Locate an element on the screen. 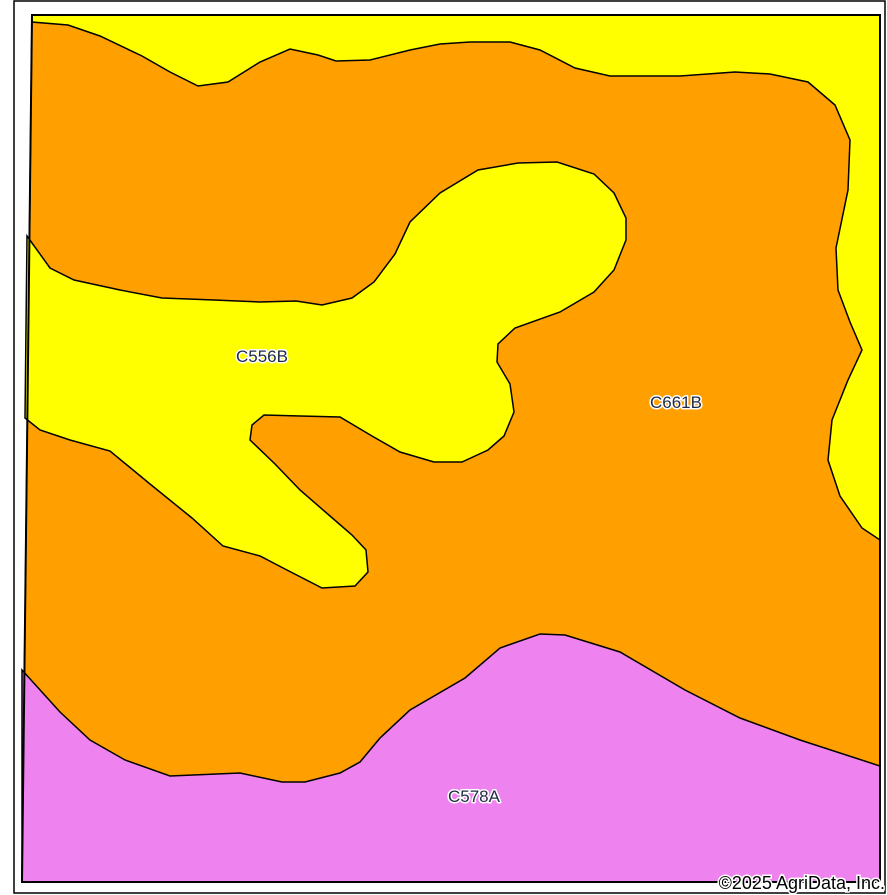 The height and width of the screenshot is (895, 887). label-c556b: C556B is located at coordinates (262, 356).